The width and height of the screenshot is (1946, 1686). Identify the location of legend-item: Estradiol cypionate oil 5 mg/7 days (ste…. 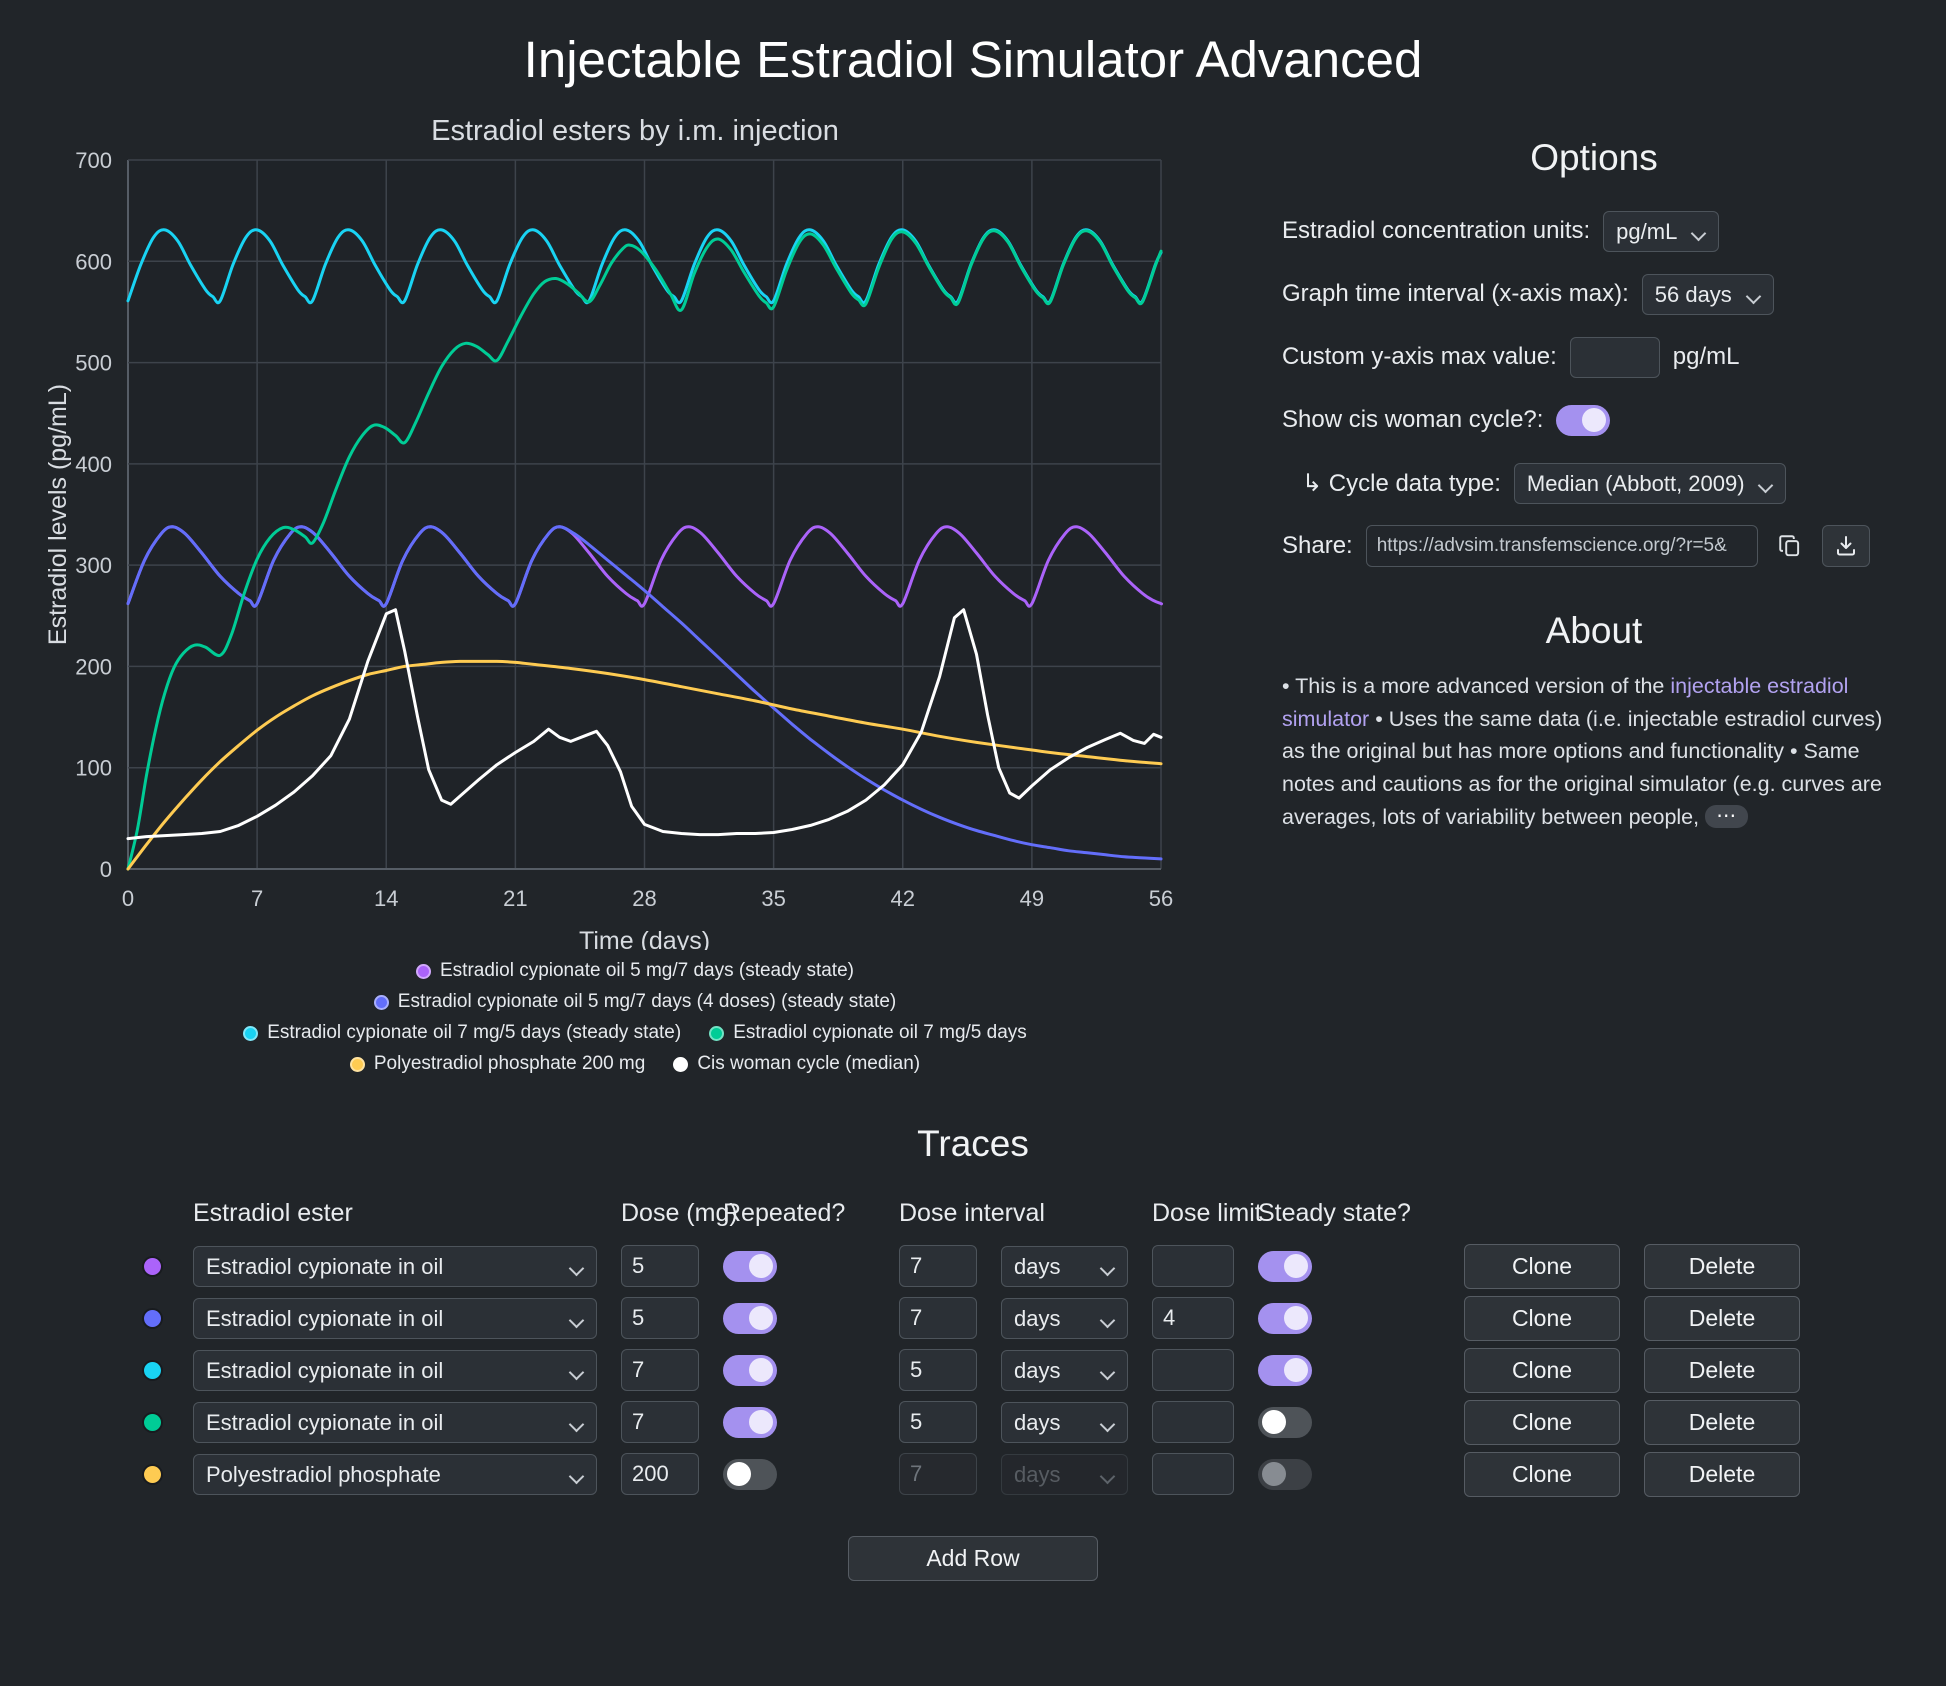
(635, 971).